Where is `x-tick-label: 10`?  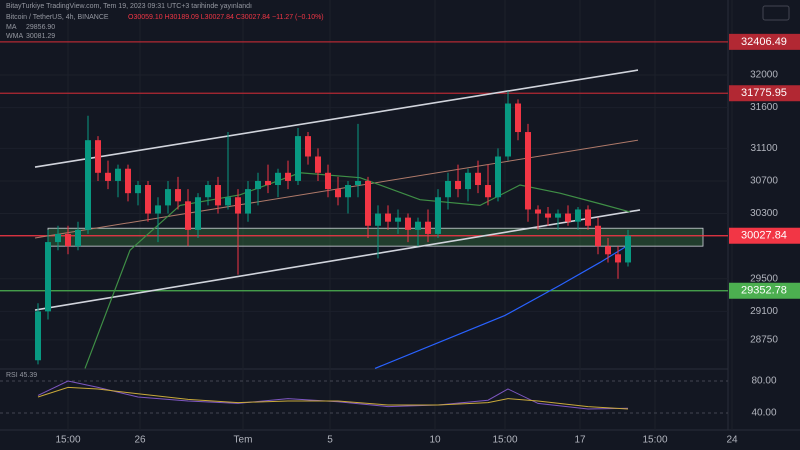 x-tick-label: 10 is located at coordinates (435, 440).